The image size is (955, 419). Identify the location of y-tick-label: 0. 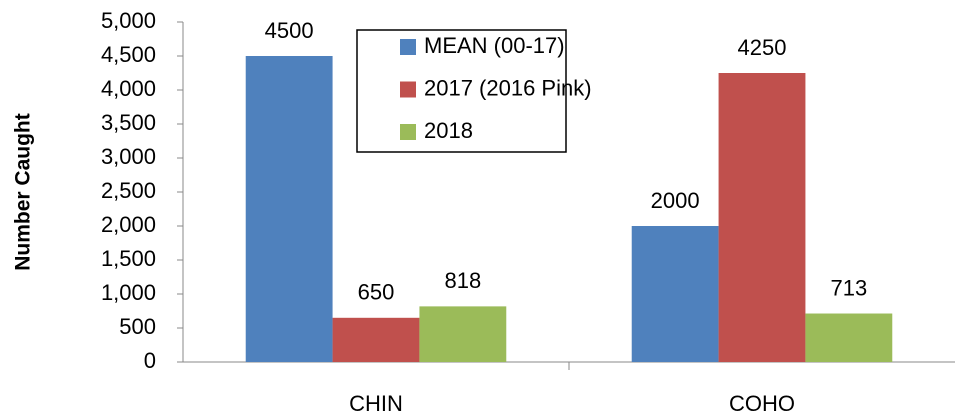
(150, 360).